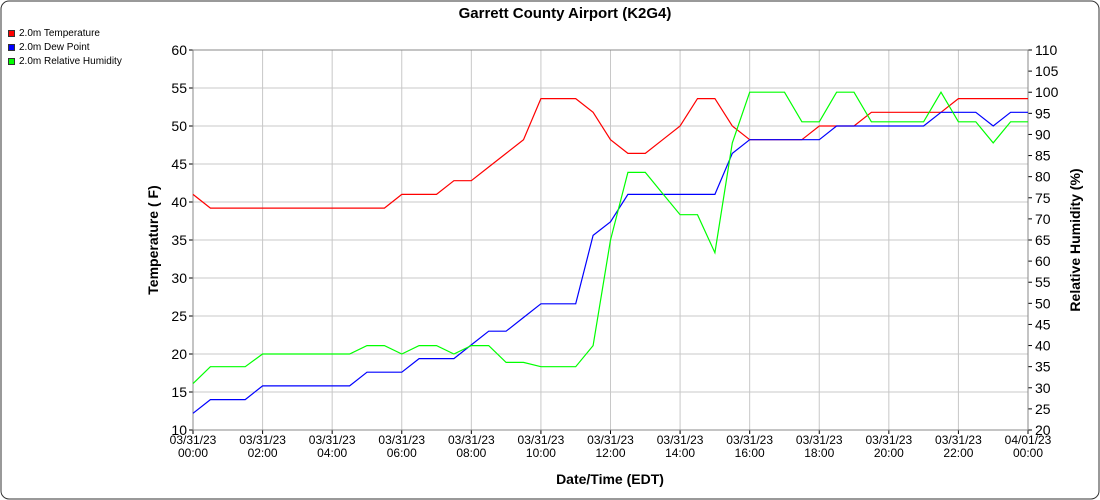 The image size is (1100, 500). Describe the element at coordinates (179, 354) in the screenshot. I see `y-tick-label: 20` at that location.